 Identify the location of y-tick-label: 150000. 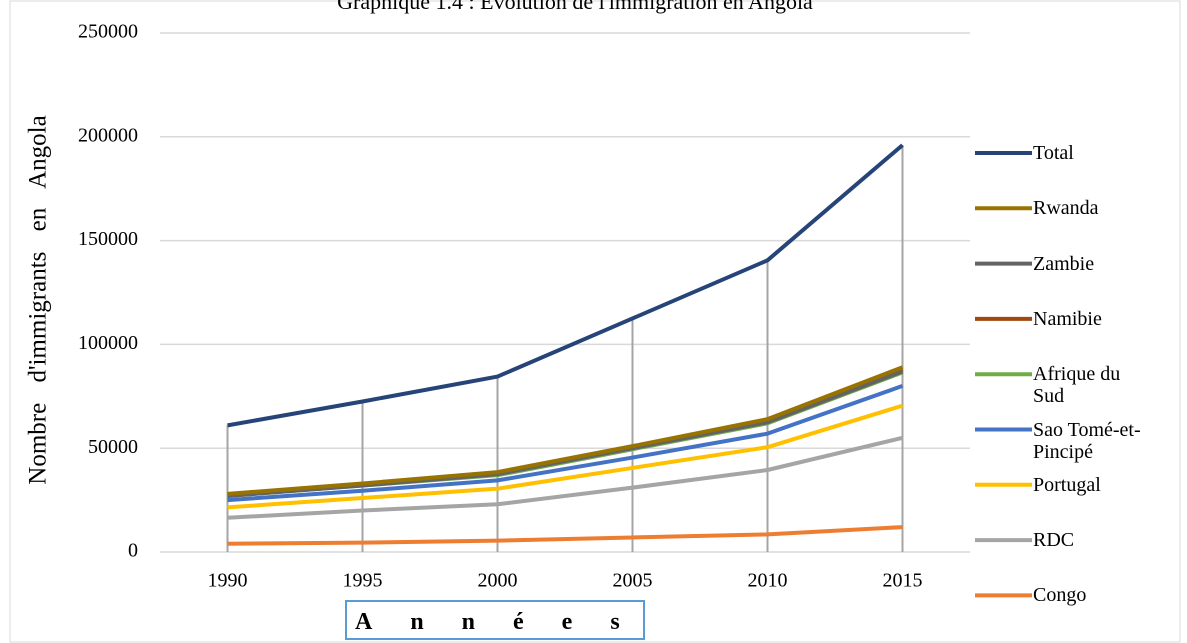
(108, 239).